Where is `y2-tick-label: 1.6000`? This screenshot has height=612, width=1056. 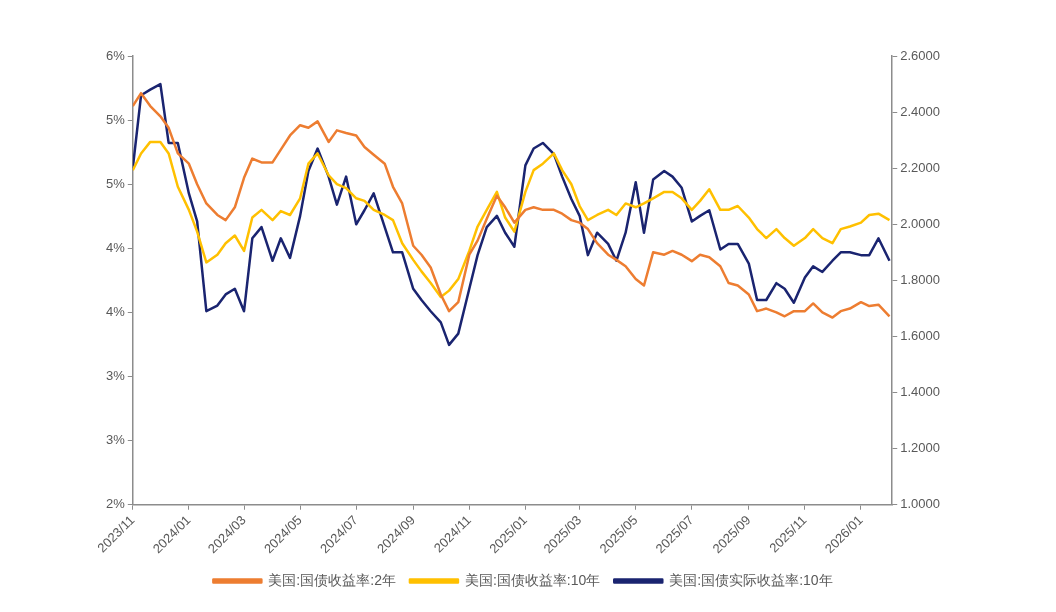 y2-tick-label: 1.6000 is located at coordinates (920, 336).